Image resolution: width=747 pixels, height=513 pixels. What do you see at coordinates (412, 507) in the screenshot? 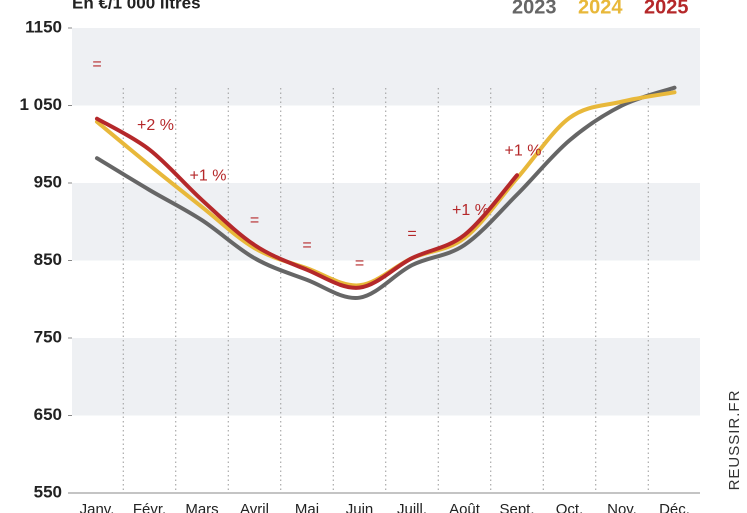
I see `x-tick-label: Juill.` at bounding box center [412, 507].